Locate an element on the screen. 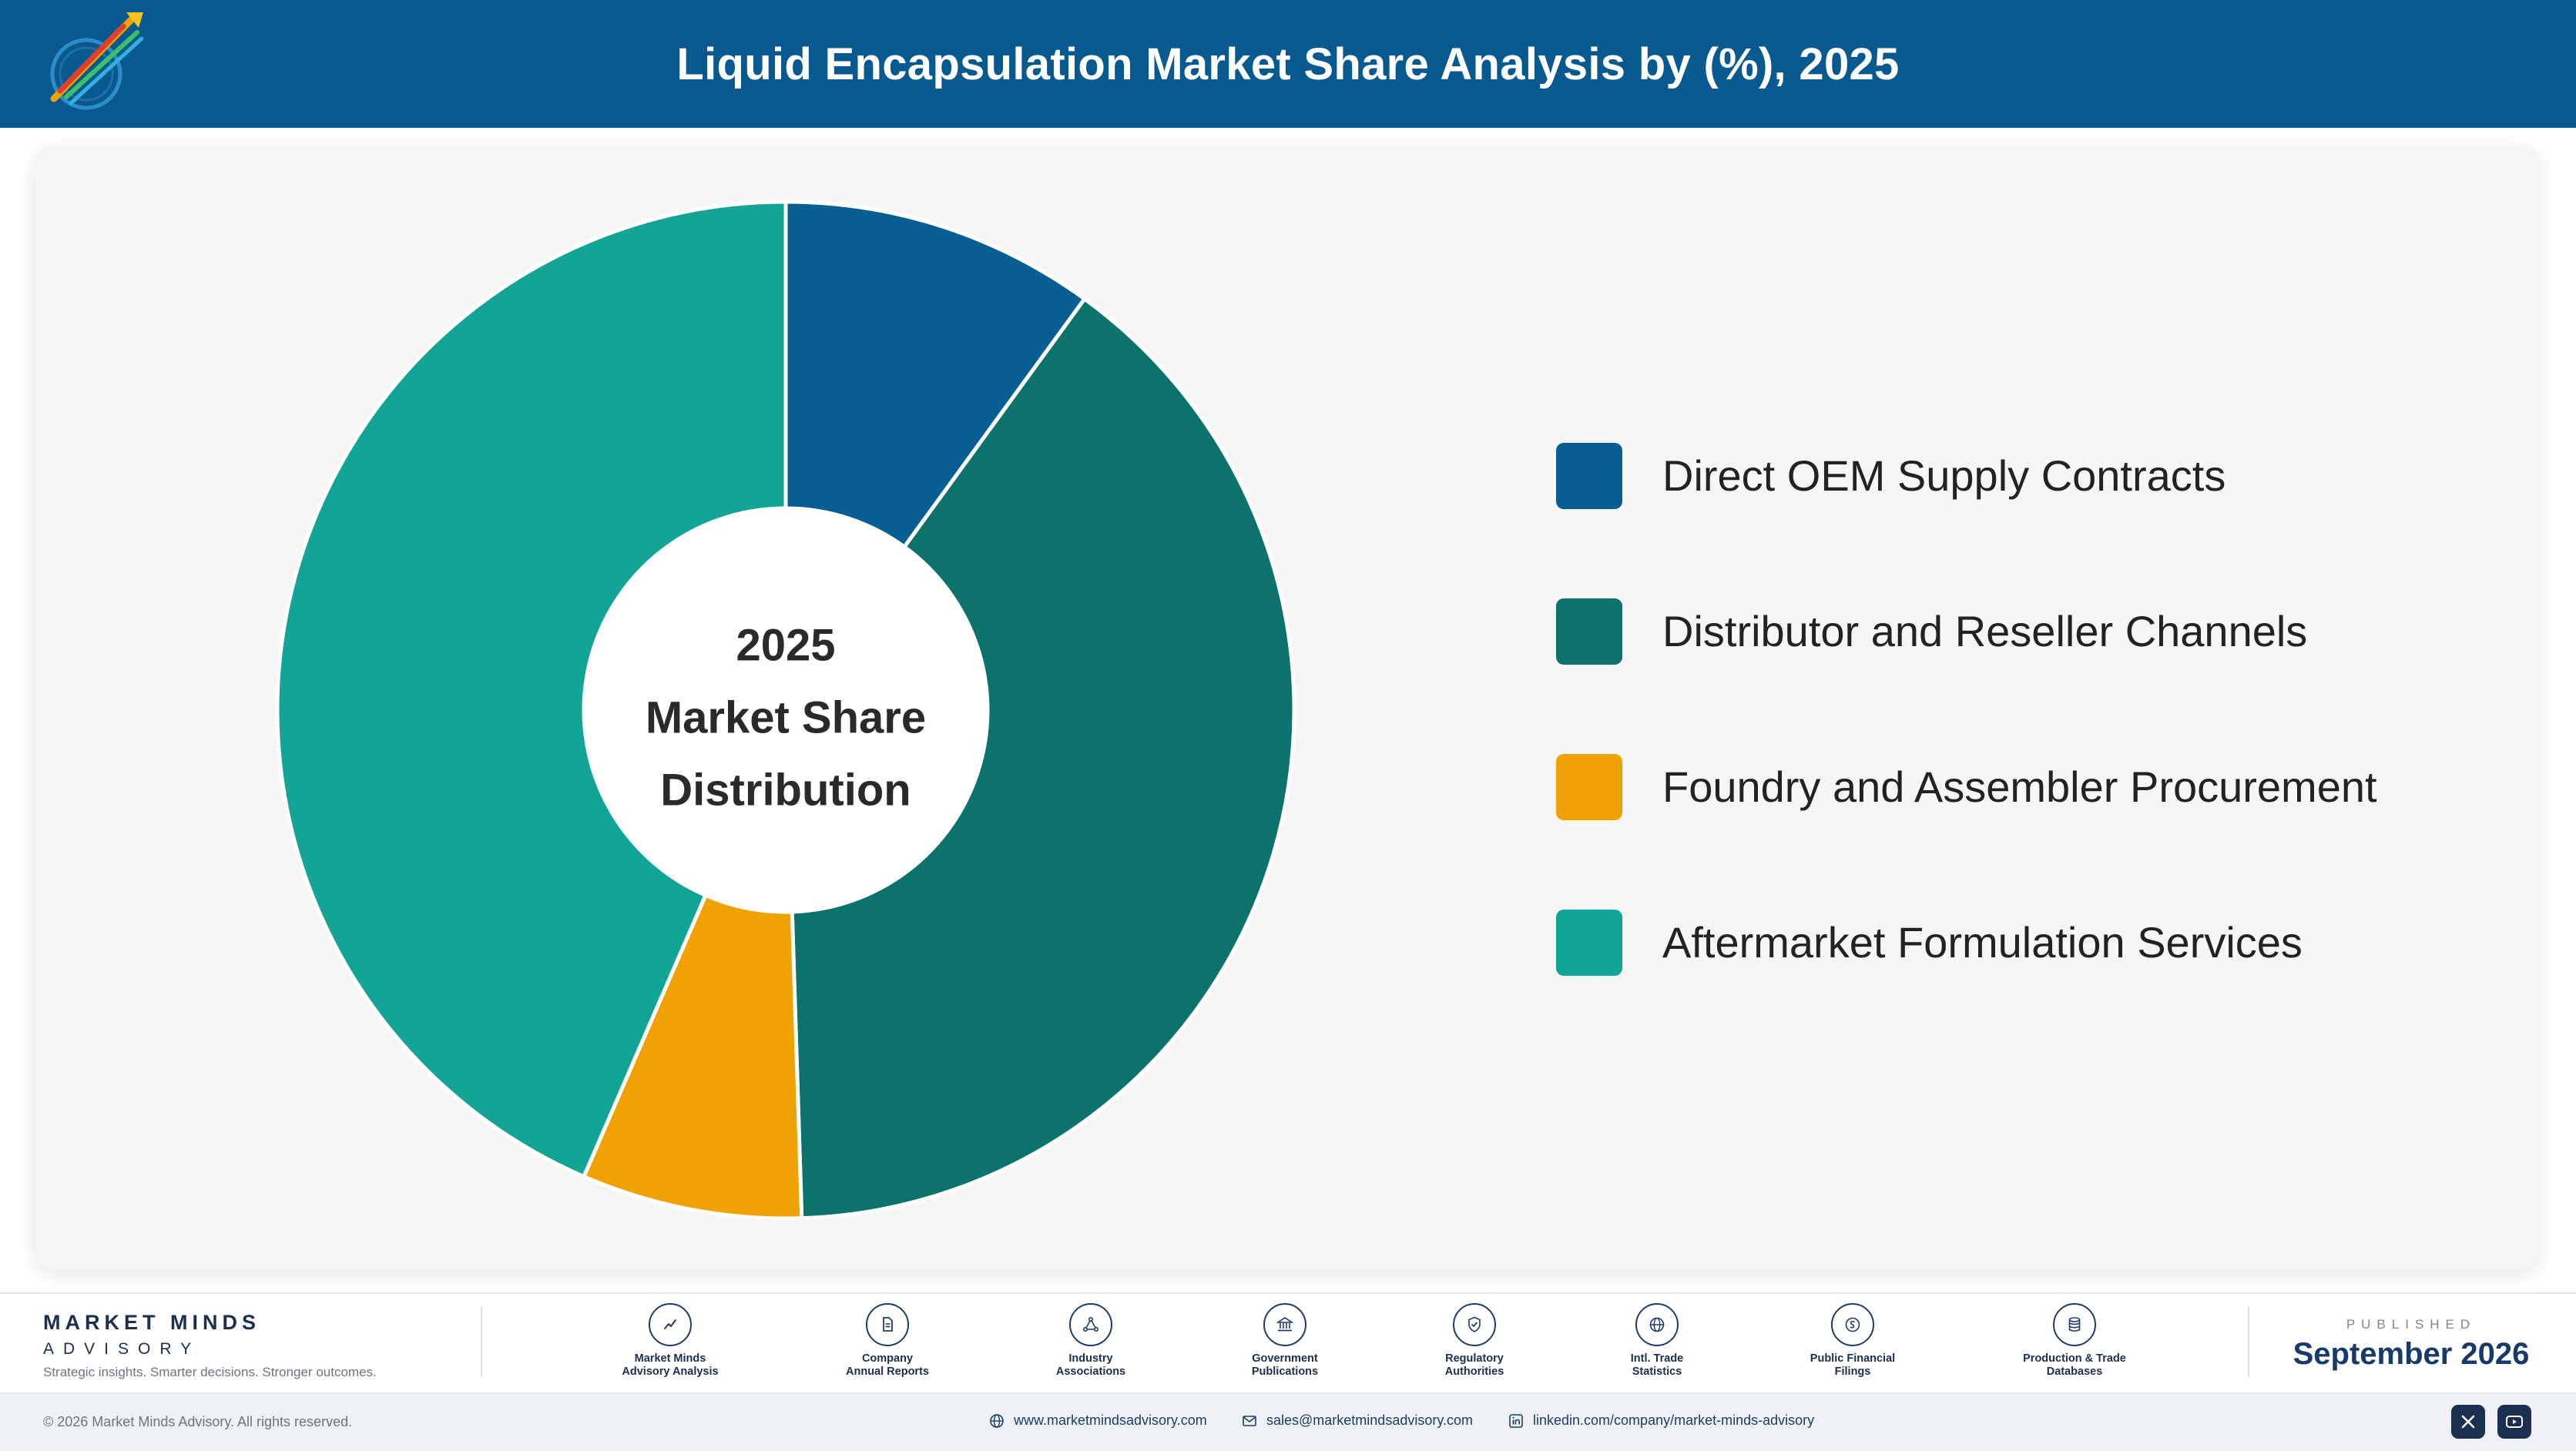 This screenshot has width=2576, height=1451. email-link: sales@marketmindsadvisory.com is located at coordinates (1357, 1420).